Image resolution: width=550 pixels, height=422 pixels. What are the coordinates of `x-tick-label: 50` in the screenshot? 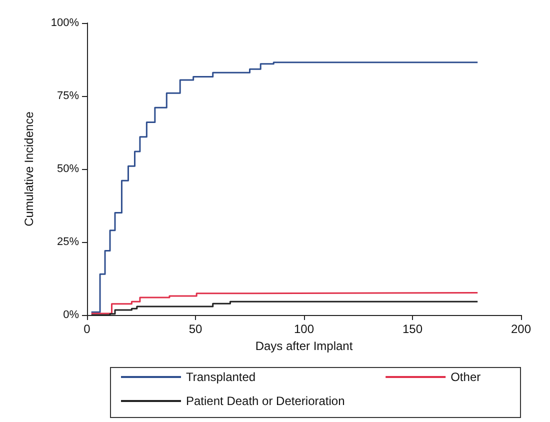 It's located at (195, 329).